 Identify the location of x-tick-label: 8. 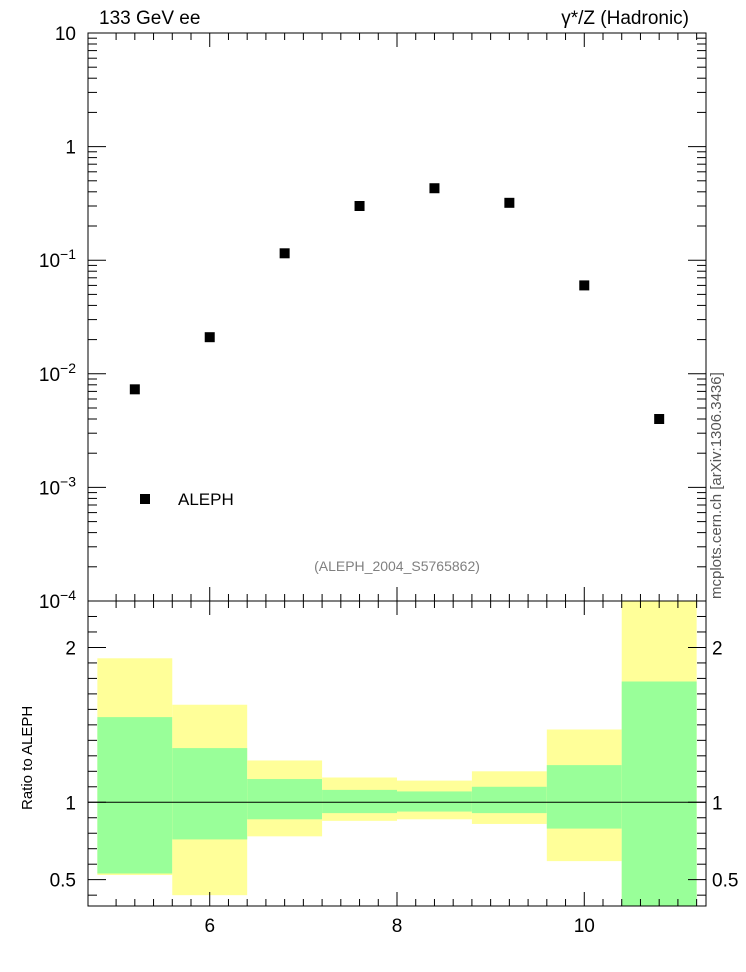
(397, 926).